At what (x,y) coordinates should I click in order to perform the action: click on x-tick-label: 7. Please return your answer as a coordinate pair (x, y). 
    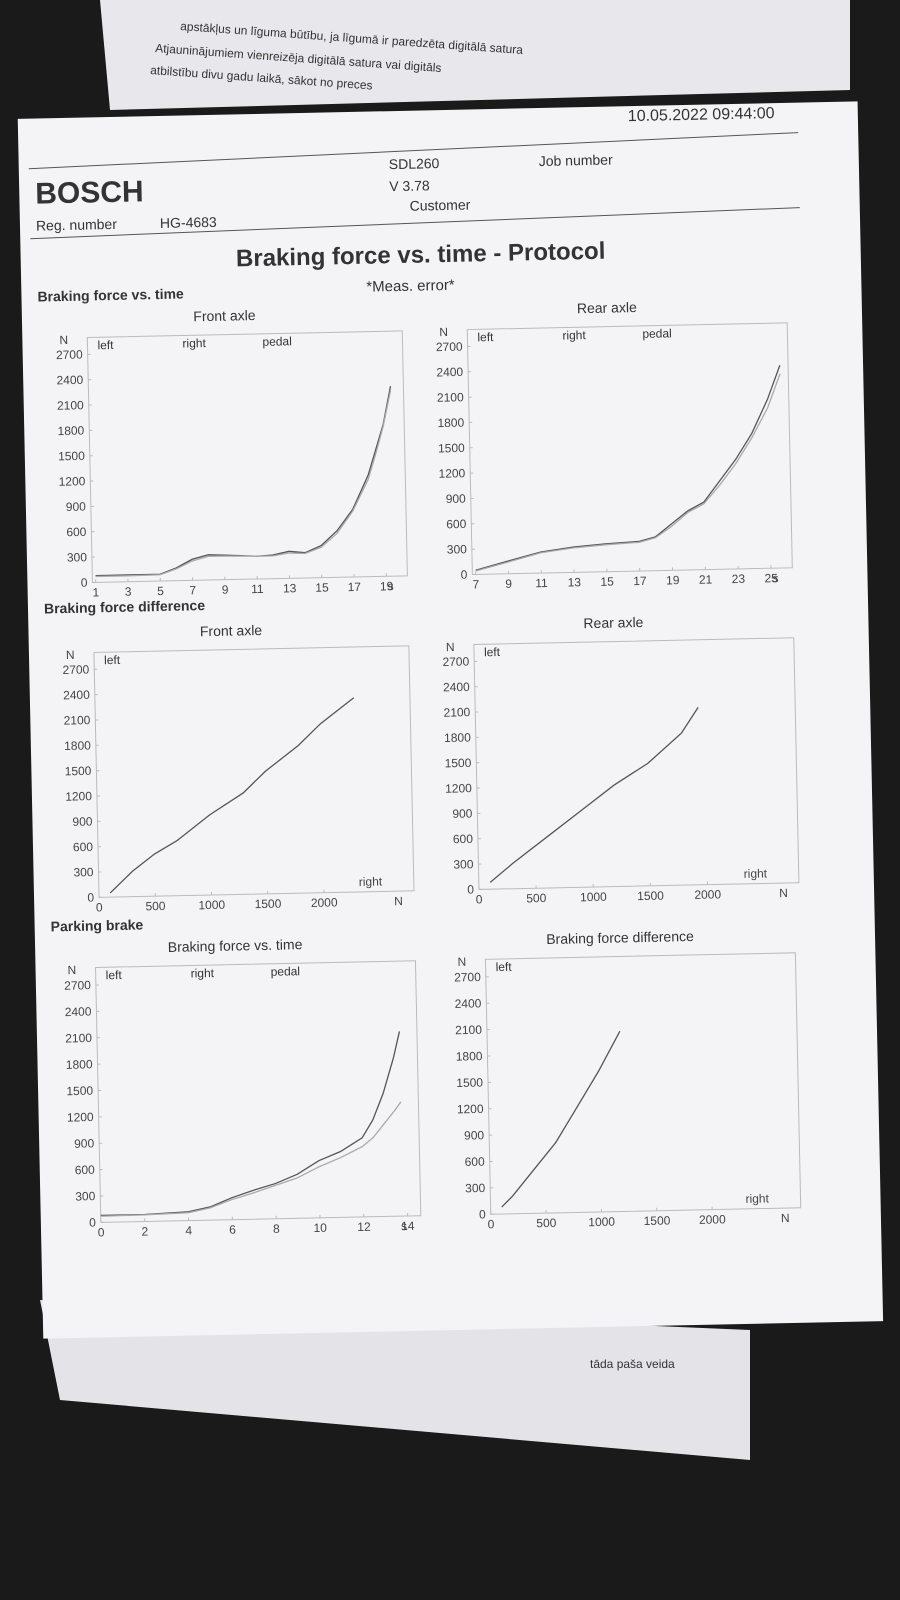
    Looking at the image, I should click on (192, 590).